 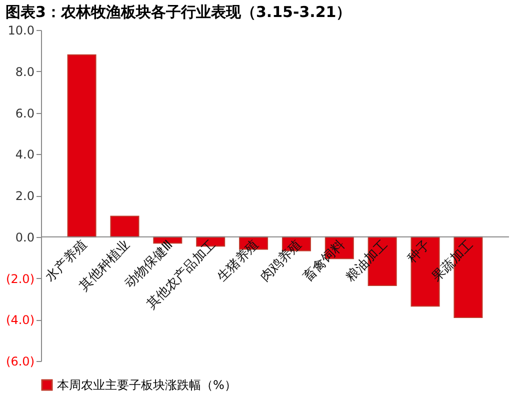 I want to click on x-tick-label: 粮油加工, so click(x=367, y=261).